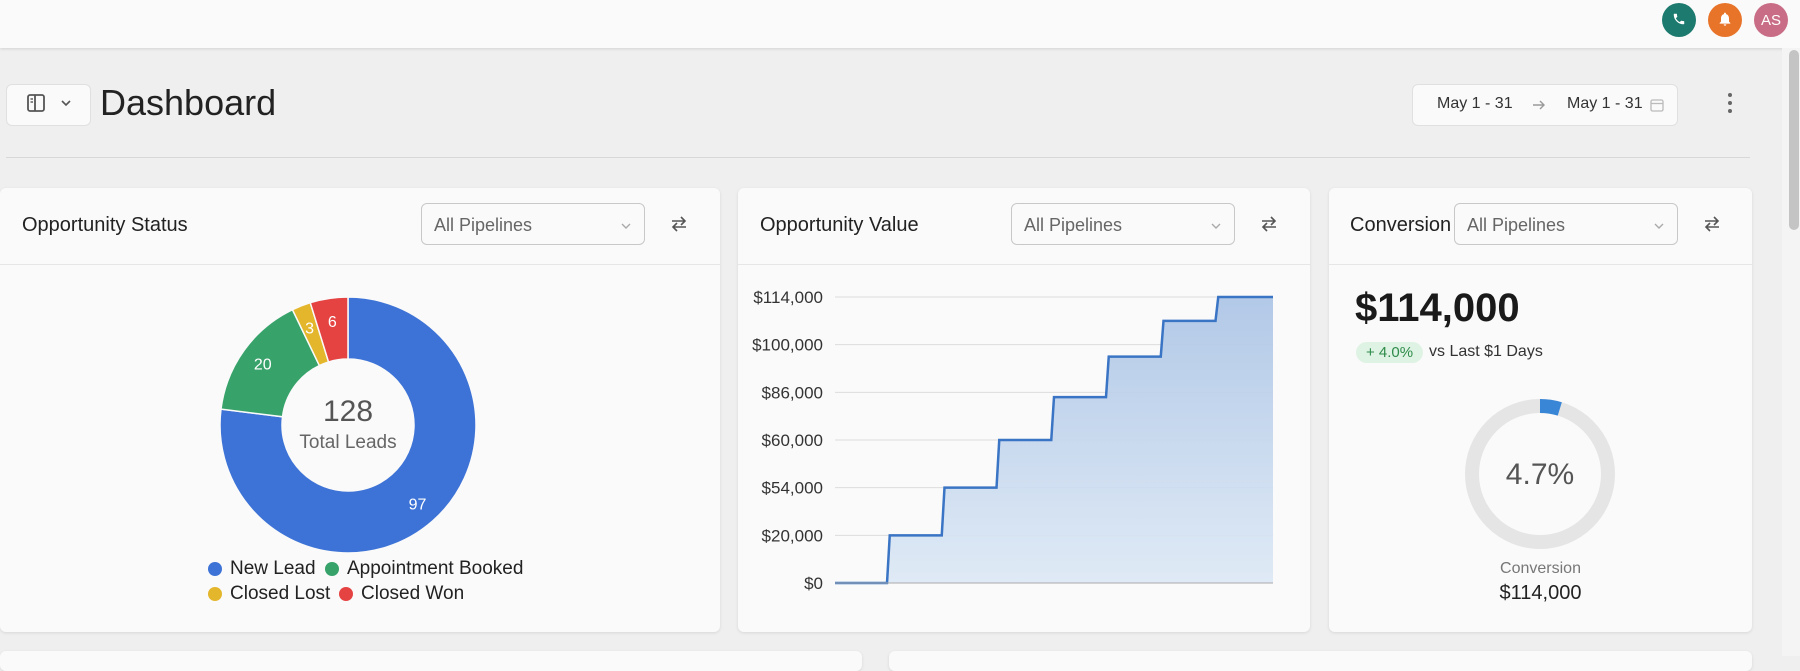  I want to click on conversion-gauge: 4.7%, so click(1540, 474).